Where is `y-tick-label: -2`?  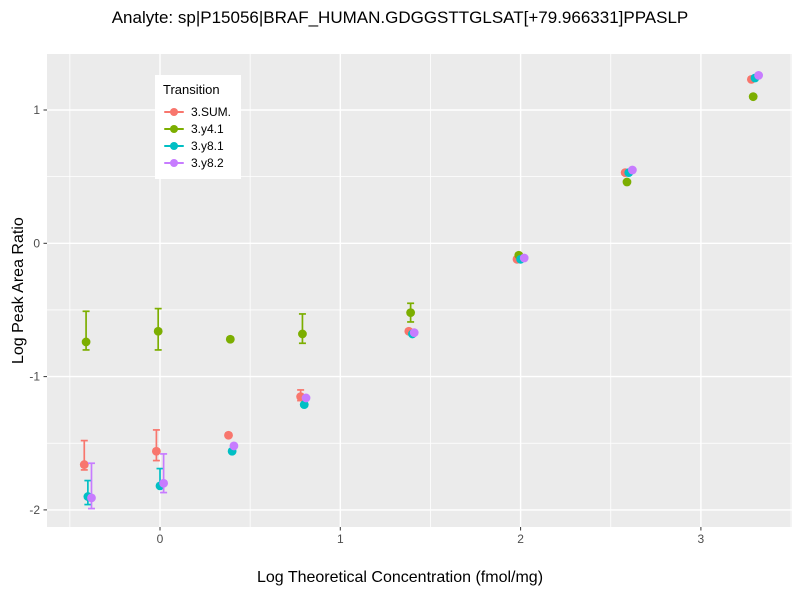 y-tick-label: -2 is located at coordinates (34, 510).